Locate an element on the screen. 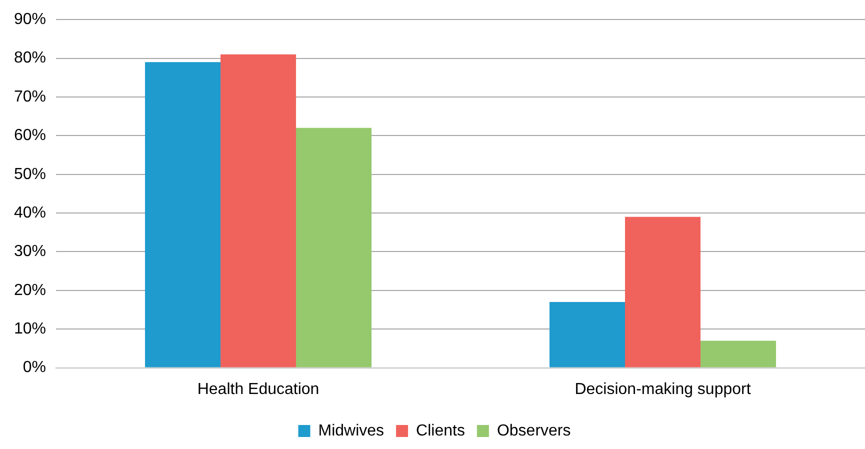 Image resolution: width=865 pixels, height=449 pixels. y-tick-label: 40% is located at coordinates (30, 213).